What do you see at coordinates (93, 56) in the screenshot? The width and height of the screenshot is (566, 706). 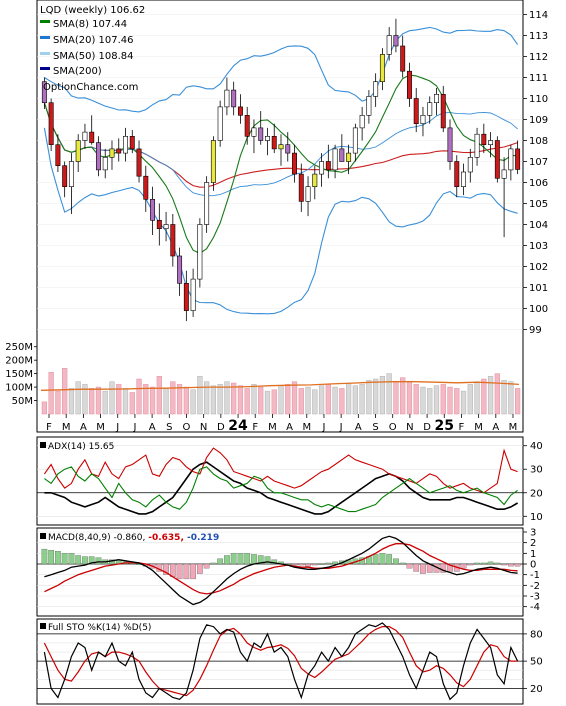 I see `legend-sma50: SMA(50) 108.84` at bounding box center [93, 56].